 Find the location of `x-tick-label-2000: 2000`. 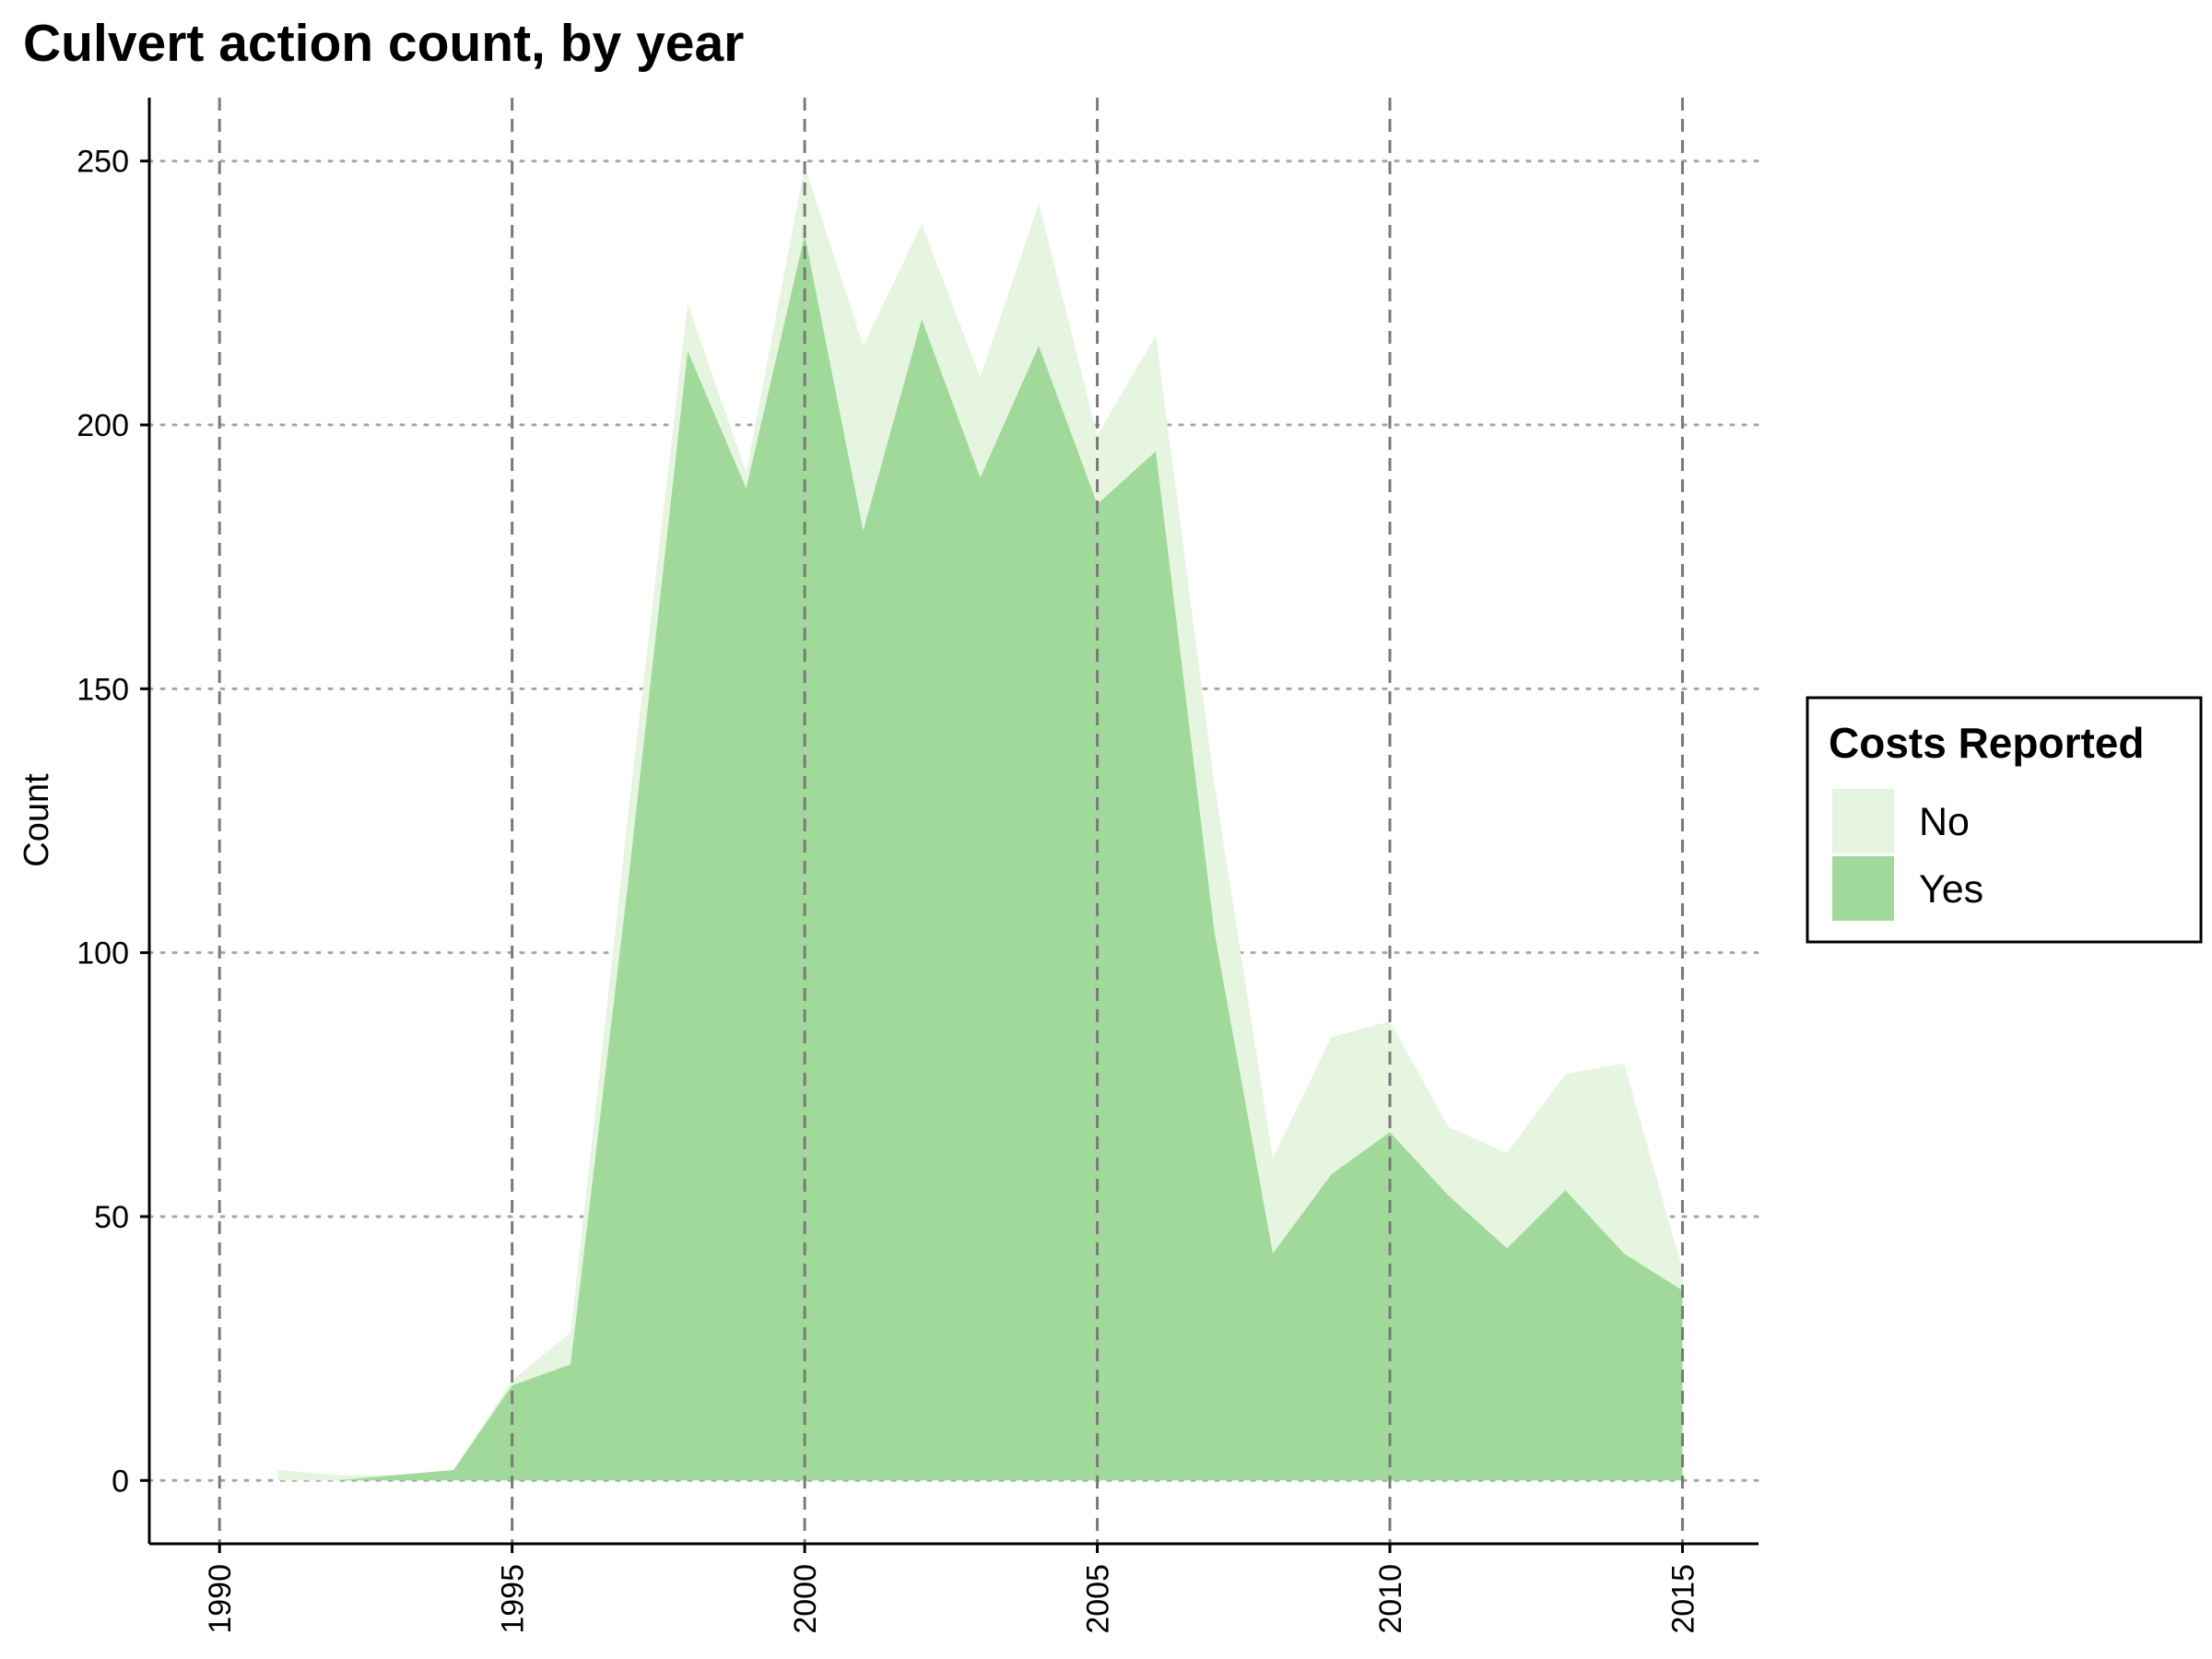

x-tick-label-2000: 2000 is located at coordinates (805, 1599).